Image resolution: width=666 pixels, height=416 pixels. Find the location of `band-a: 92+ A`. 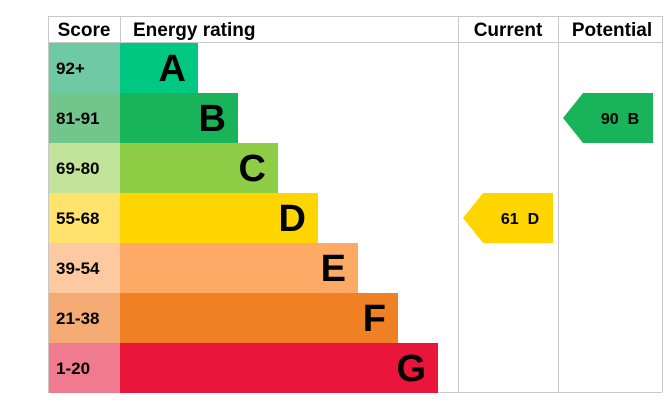

band-a: 92+ A is located at coordinates (123, 68).